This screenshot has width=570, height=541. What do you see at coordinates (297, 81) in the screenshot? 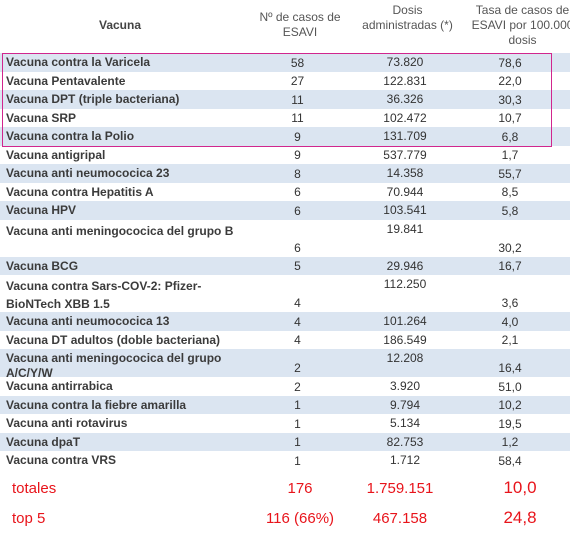
I see `cases: 27` at bounding box center [297, 81].